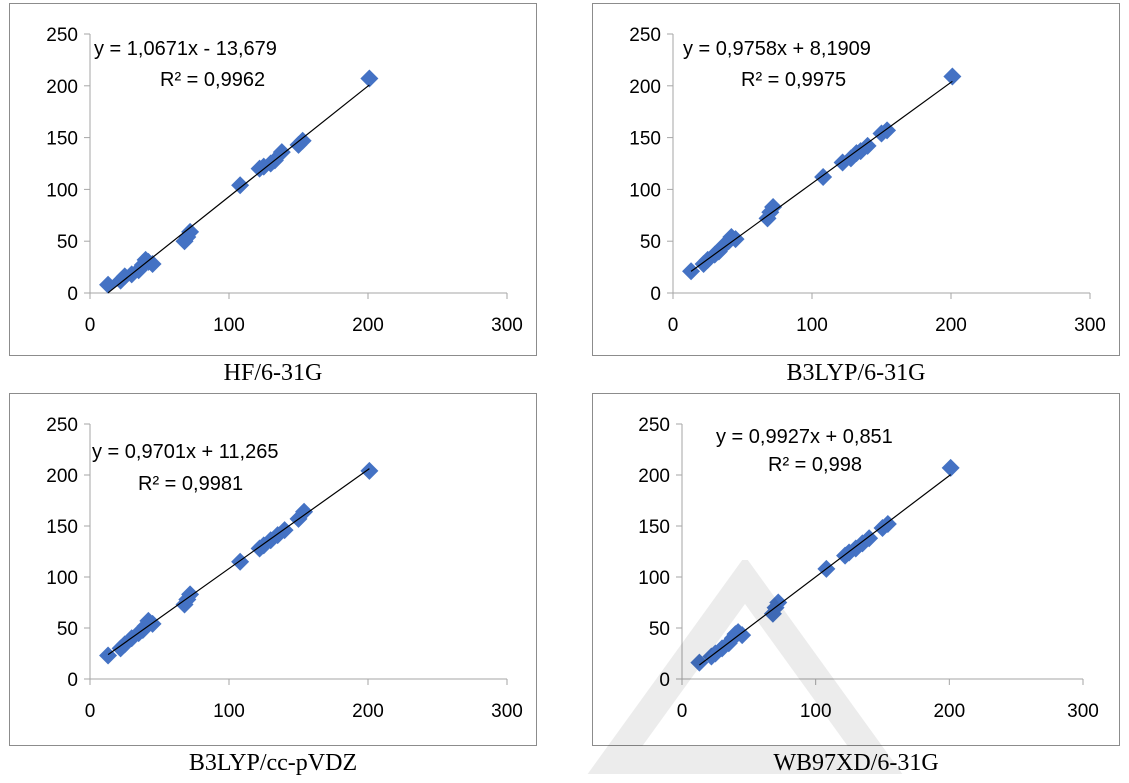 The width and height of the screenshot is (1129, 783). What do you see at coordinates (804, 437) in the screenshot?
I see `trendline-equation: y = 0,9927x + 0,851` at bounding box center [804, 437].